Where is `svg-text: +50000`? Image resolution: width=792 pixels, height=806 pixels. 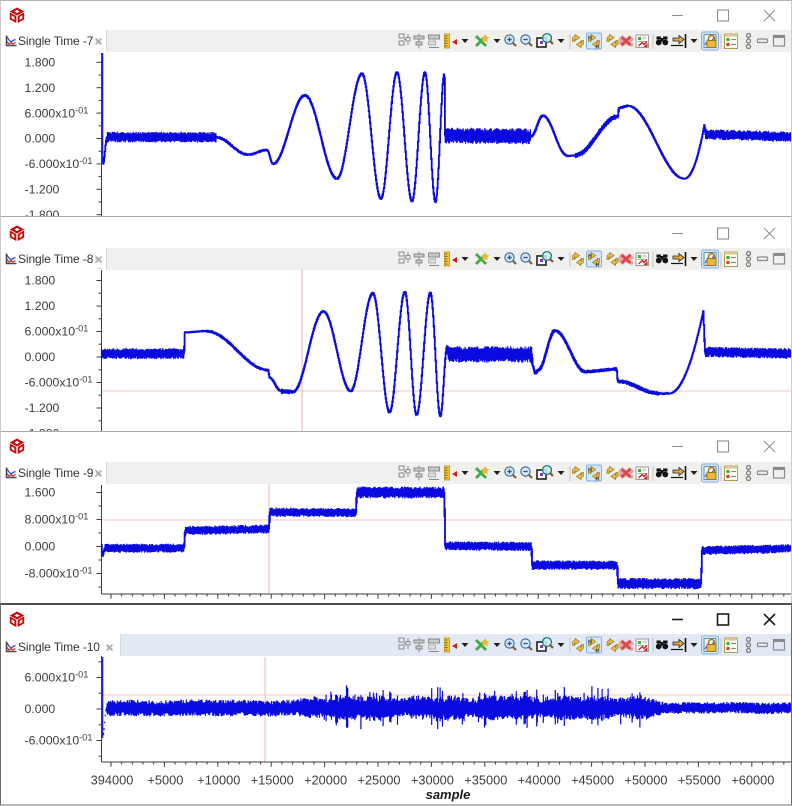 svg-text: +50000 is located at coordinates (645, 780).